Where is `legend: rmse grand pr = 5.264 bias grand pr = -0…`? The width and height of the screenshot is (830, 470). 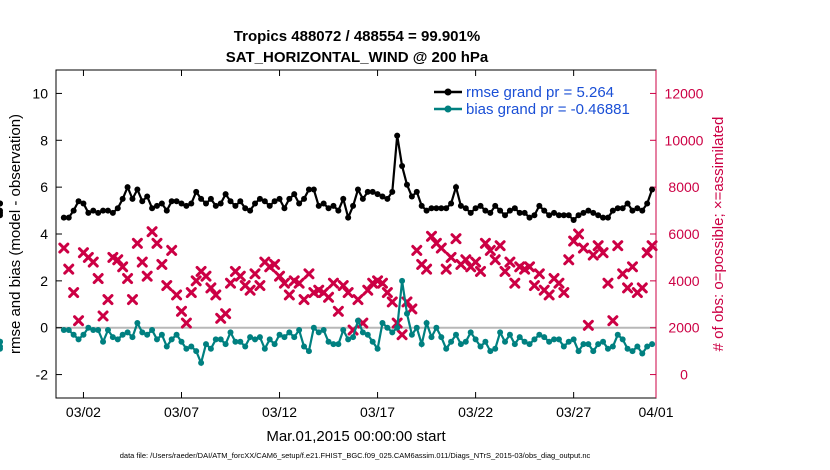 legend: rmse grand pr = 5.264 bias grand pr = -0… is located at coordinates (532, 101).